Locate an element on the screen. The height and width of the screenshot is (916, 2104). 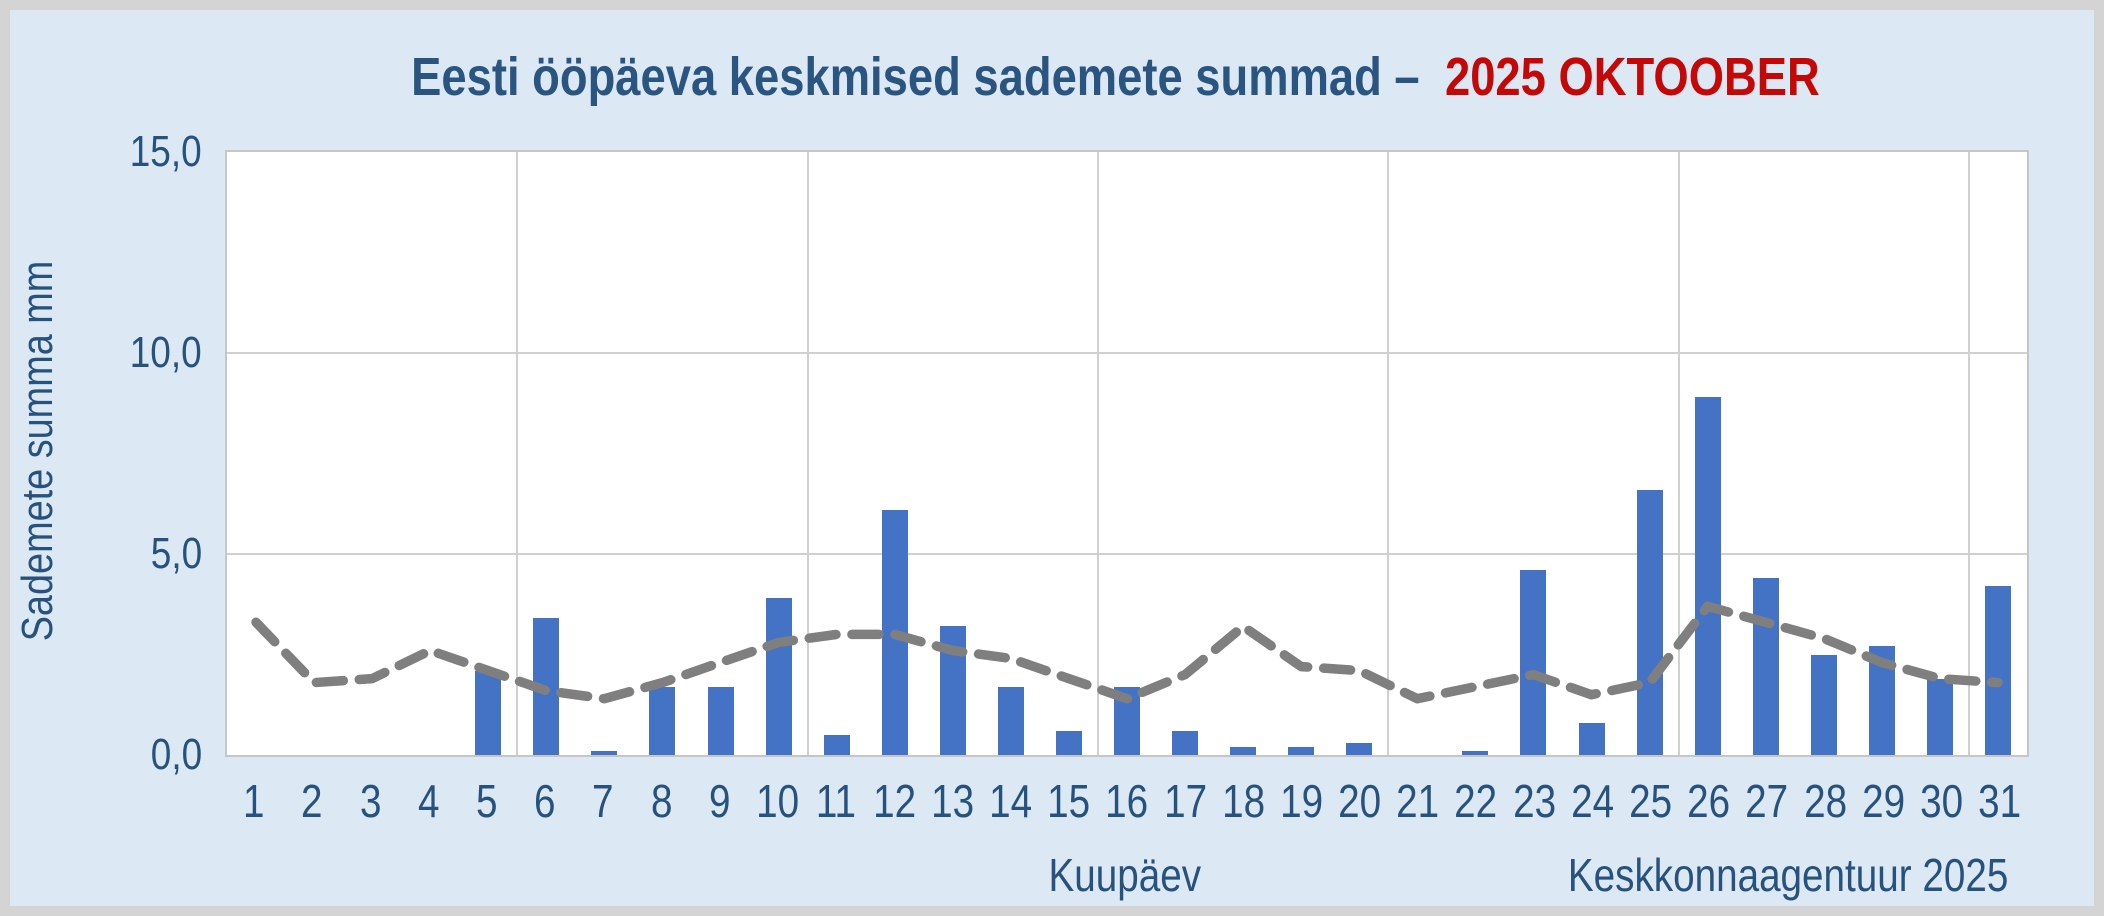
x-tick-5: 5 is located at coordinates (487, 801).